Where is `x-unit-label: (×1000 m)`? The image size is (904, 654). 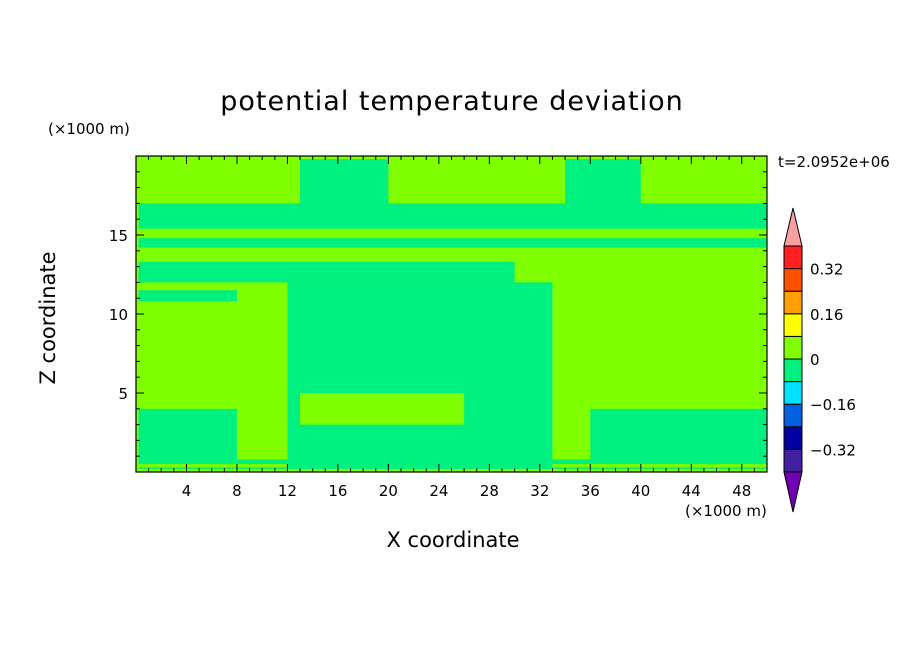 x-unit-label: (×1000 m) is located at coordinates (726, 511).